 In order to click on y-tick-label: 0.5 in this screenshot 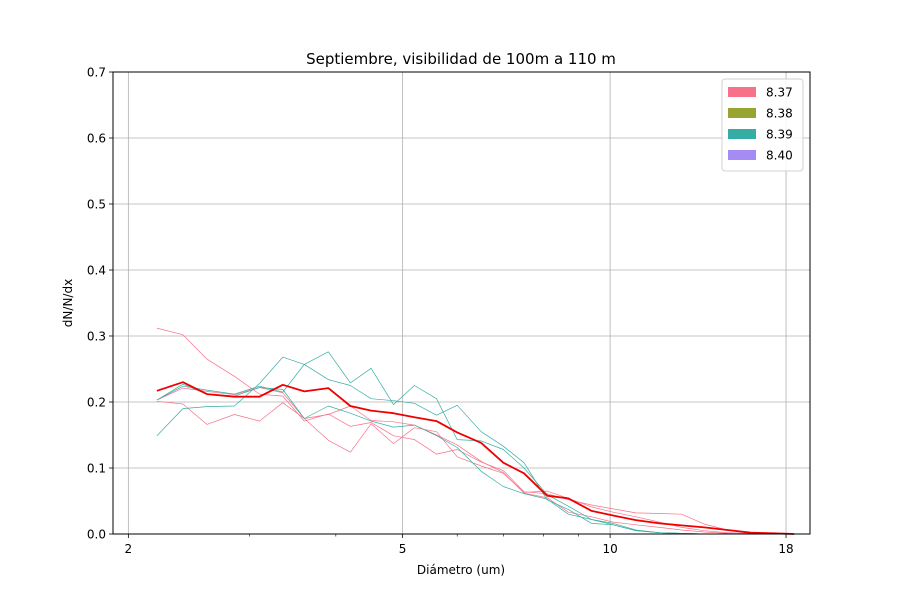, I will do `click(96, 205)`.